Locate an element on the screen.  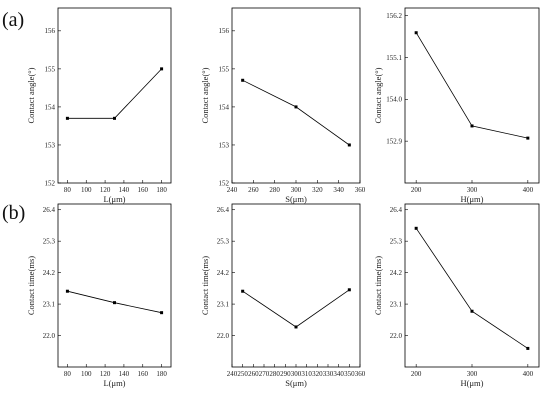
chart-1-y-tick-label: 156 is located at coordinates (50, 31).